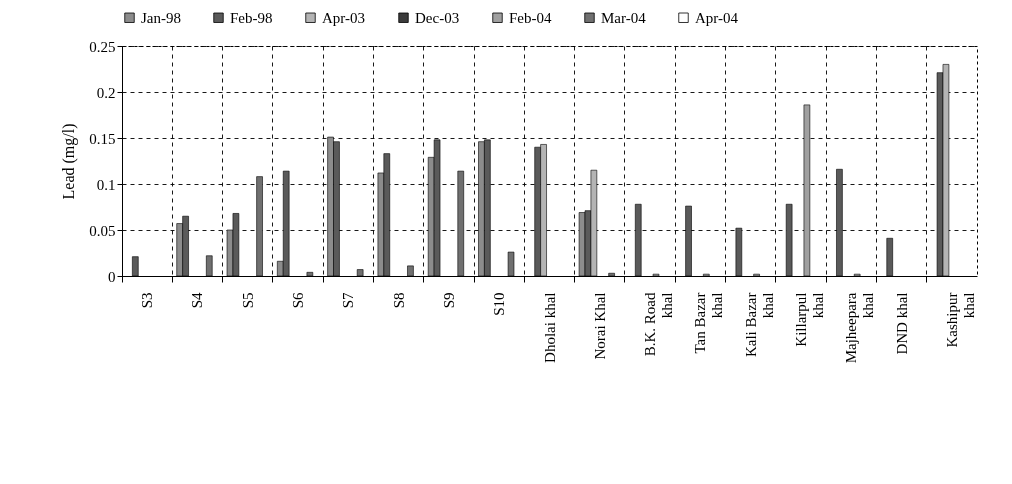 Image resolution: width=1012 pixels, height=484 pixels. What do you see at coordinates (112, 276) in the screenshot?
I see `y-tick-label: 0` at bounding box center [112, 276].